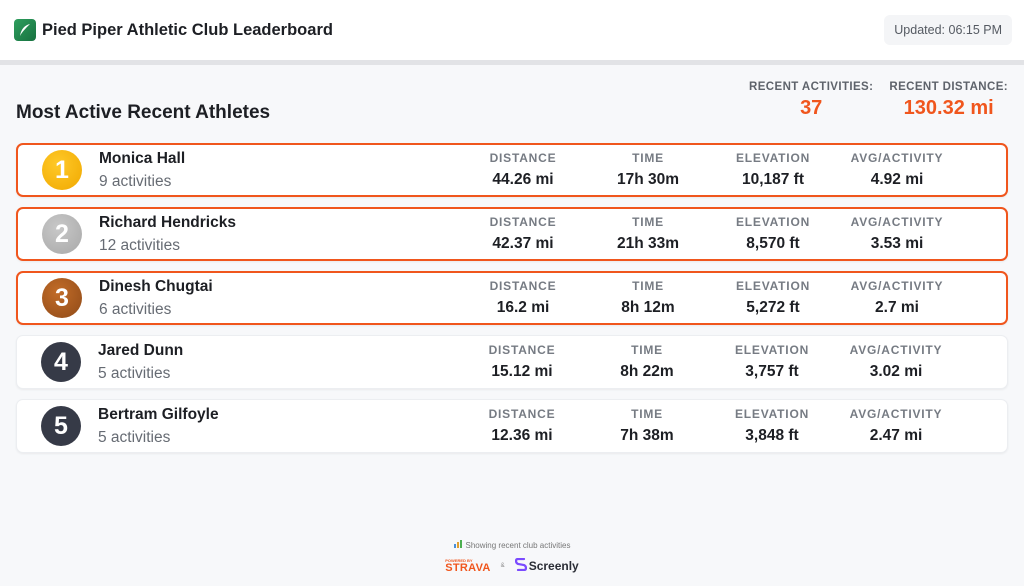  What do you see at coordinates (648, 243) in the screenshot?
I see `stat-time-value: 21h 33m` at bounding box center [648, 243].